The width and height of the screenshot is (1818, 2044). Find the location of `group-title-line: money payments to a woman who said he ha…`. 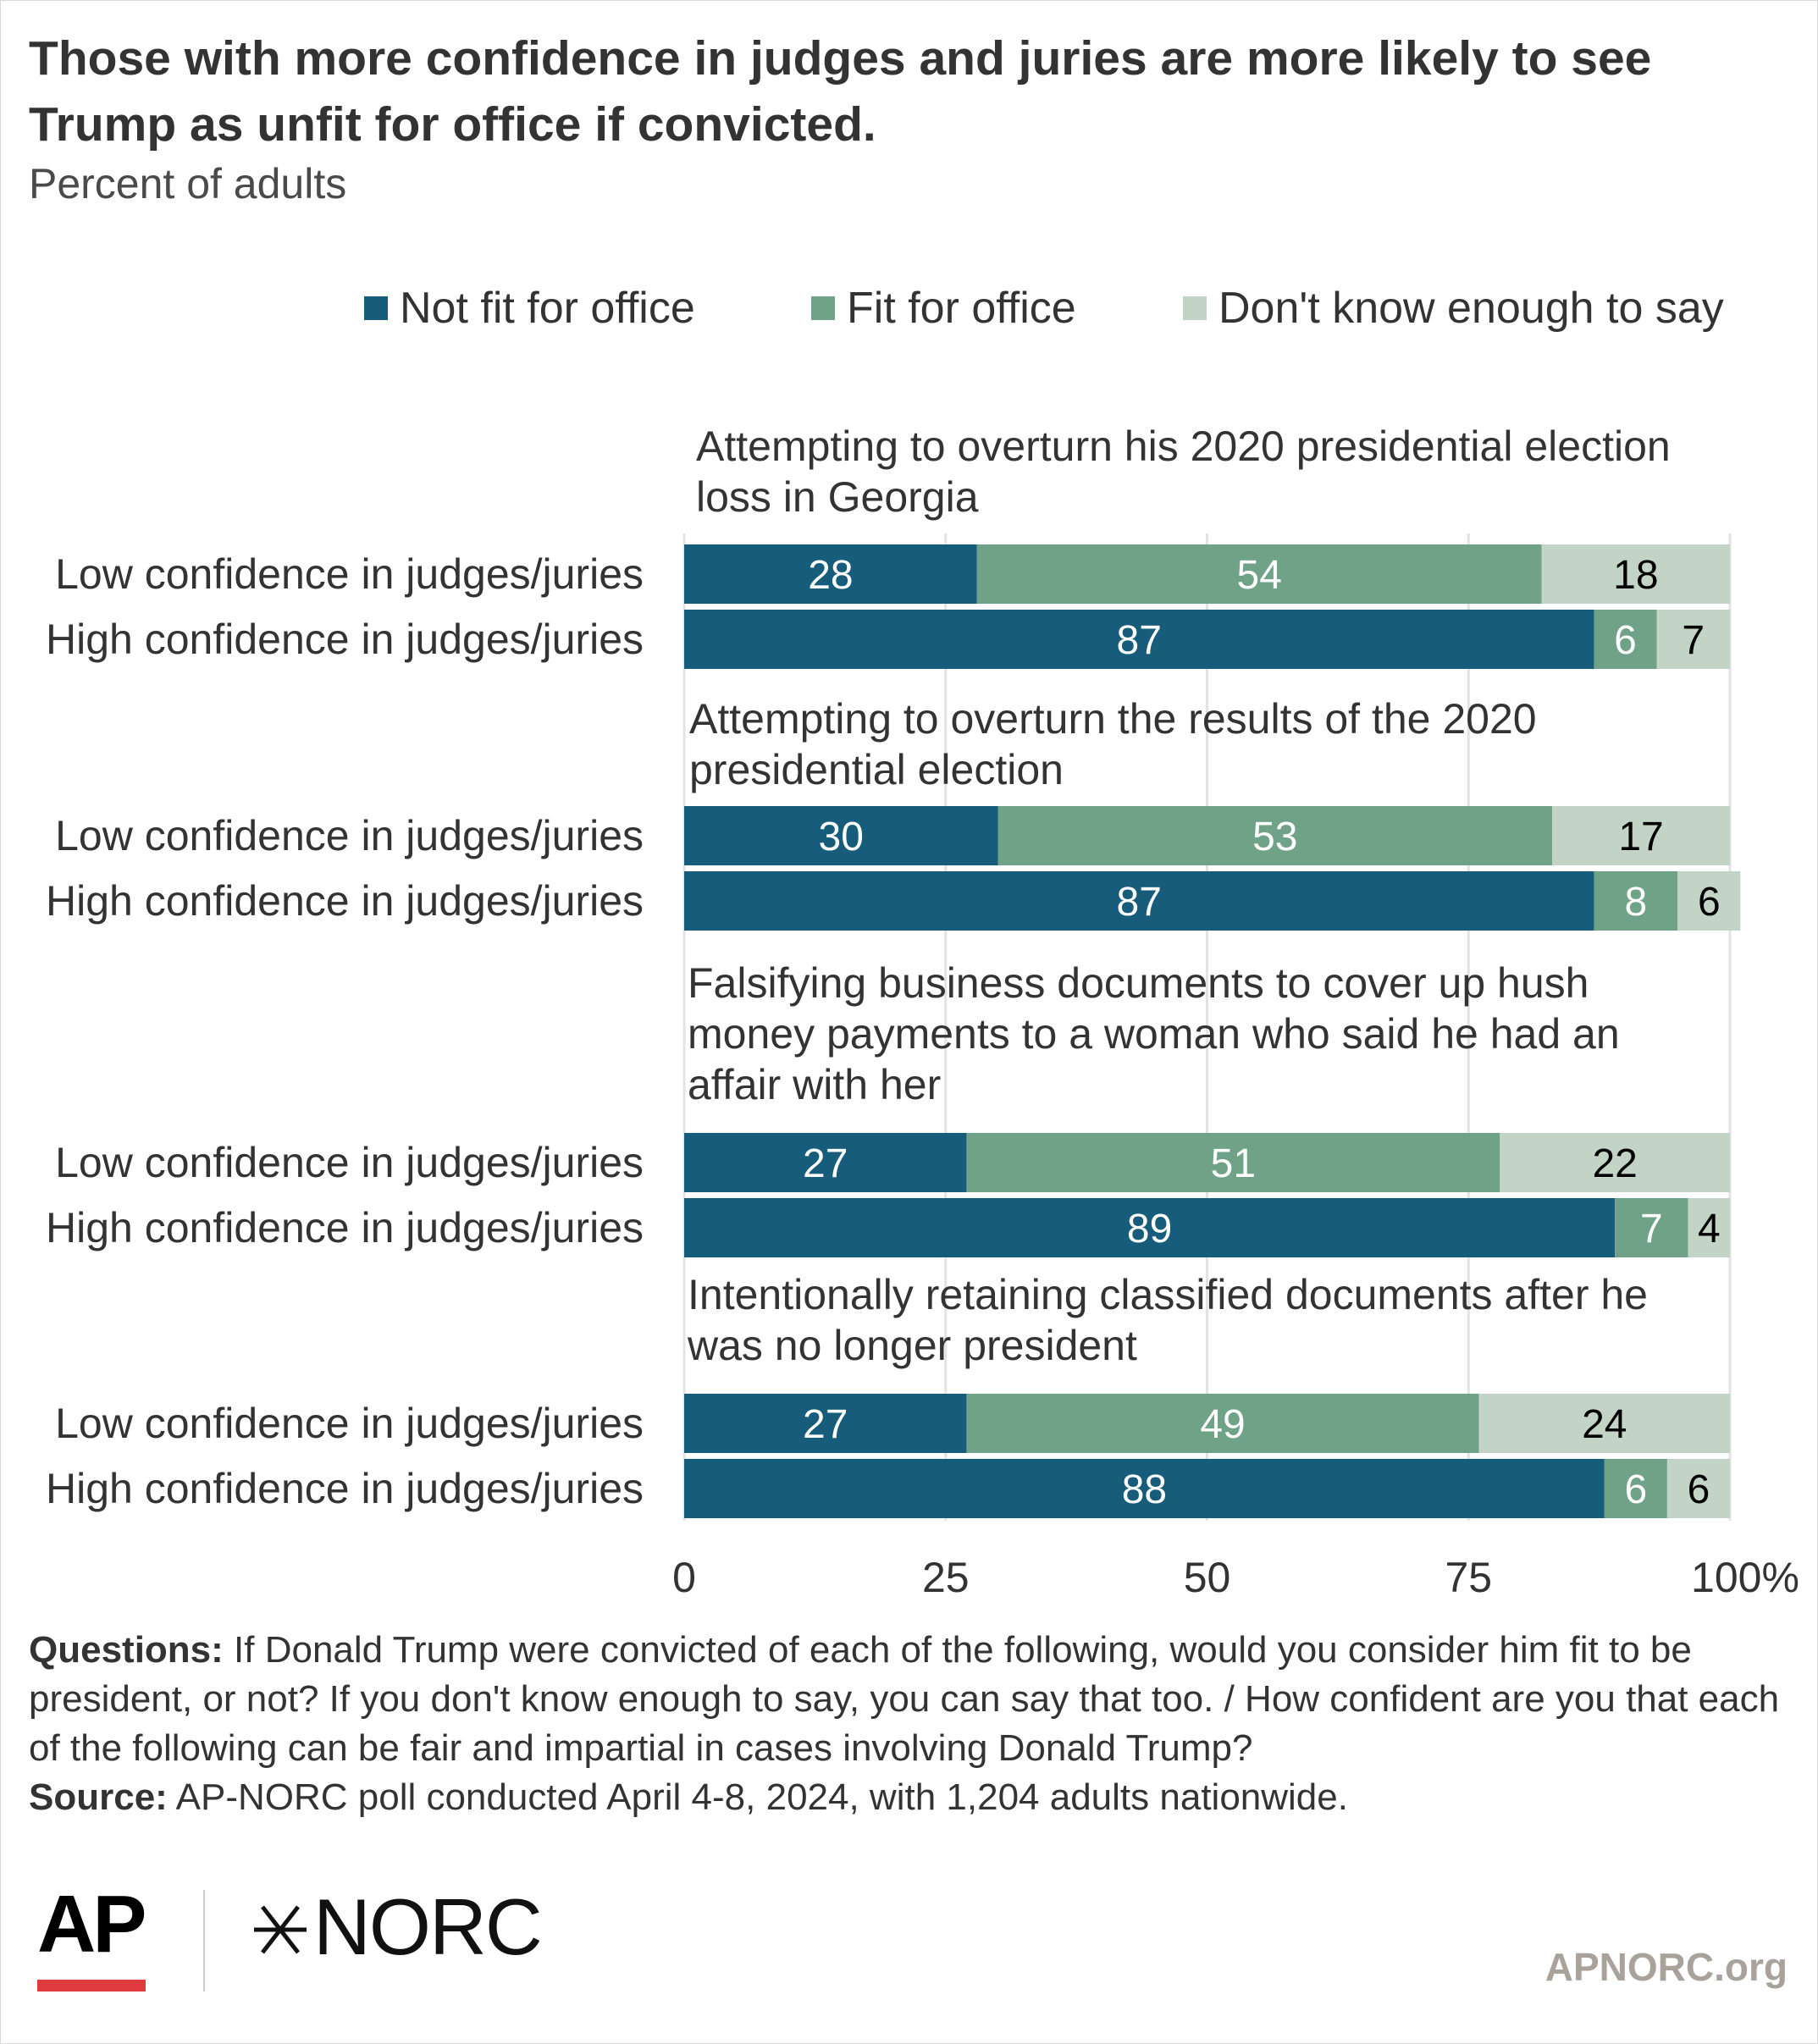

group-title-line: money payments to a woman who said he ha… is located at coordinates (1154, 1034).